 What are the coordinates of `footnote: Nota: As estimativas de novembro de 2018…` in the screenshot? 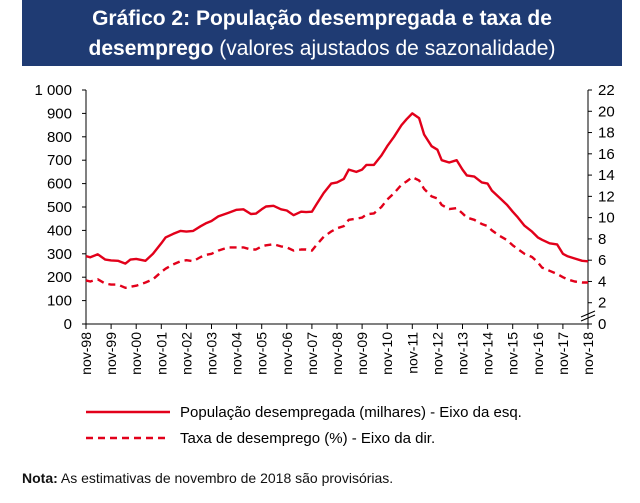 It's located at (207, 478).